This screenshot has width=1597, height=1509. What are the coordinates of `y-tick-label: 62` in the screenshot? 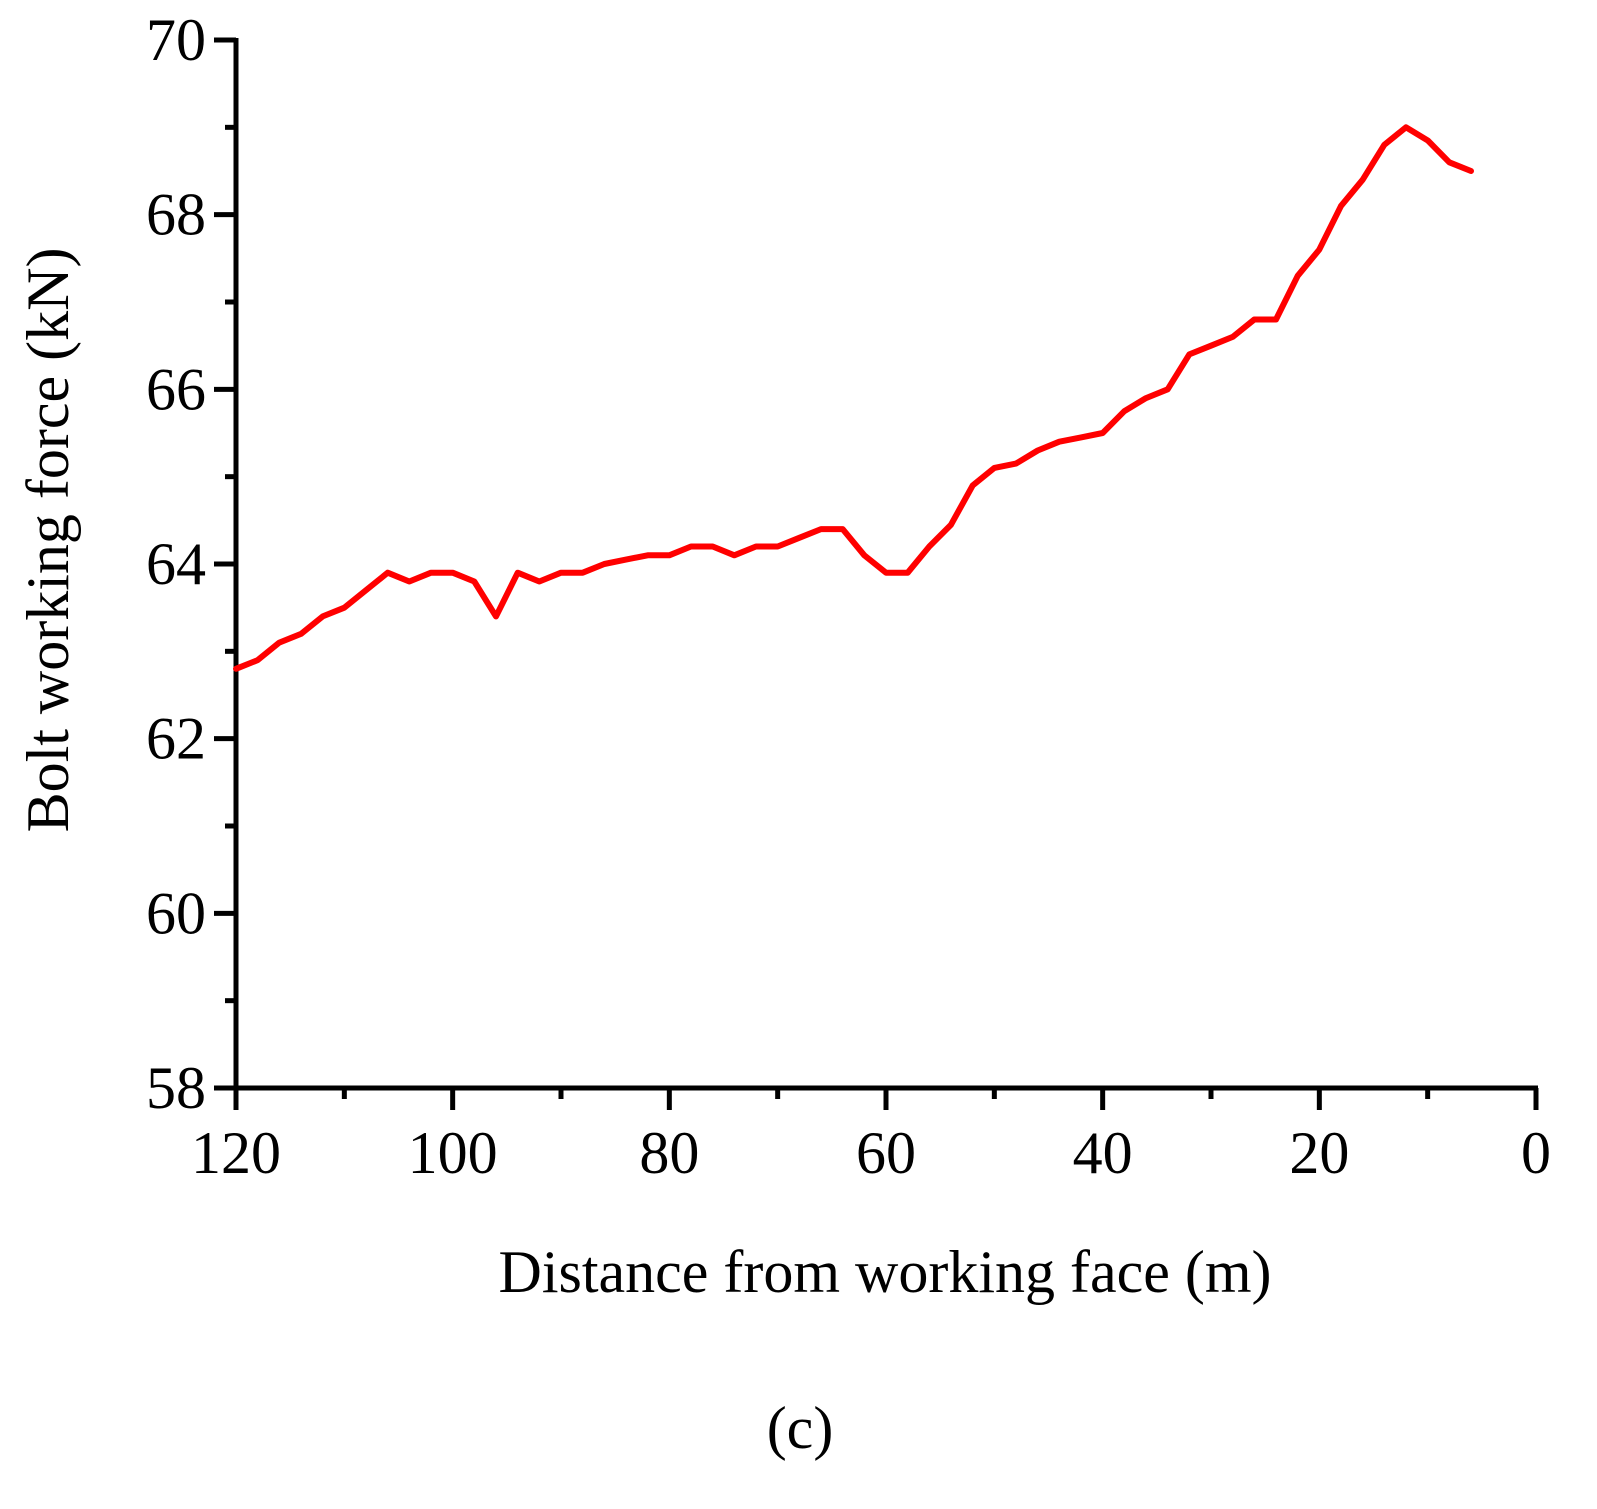 It's located at (176, 739).